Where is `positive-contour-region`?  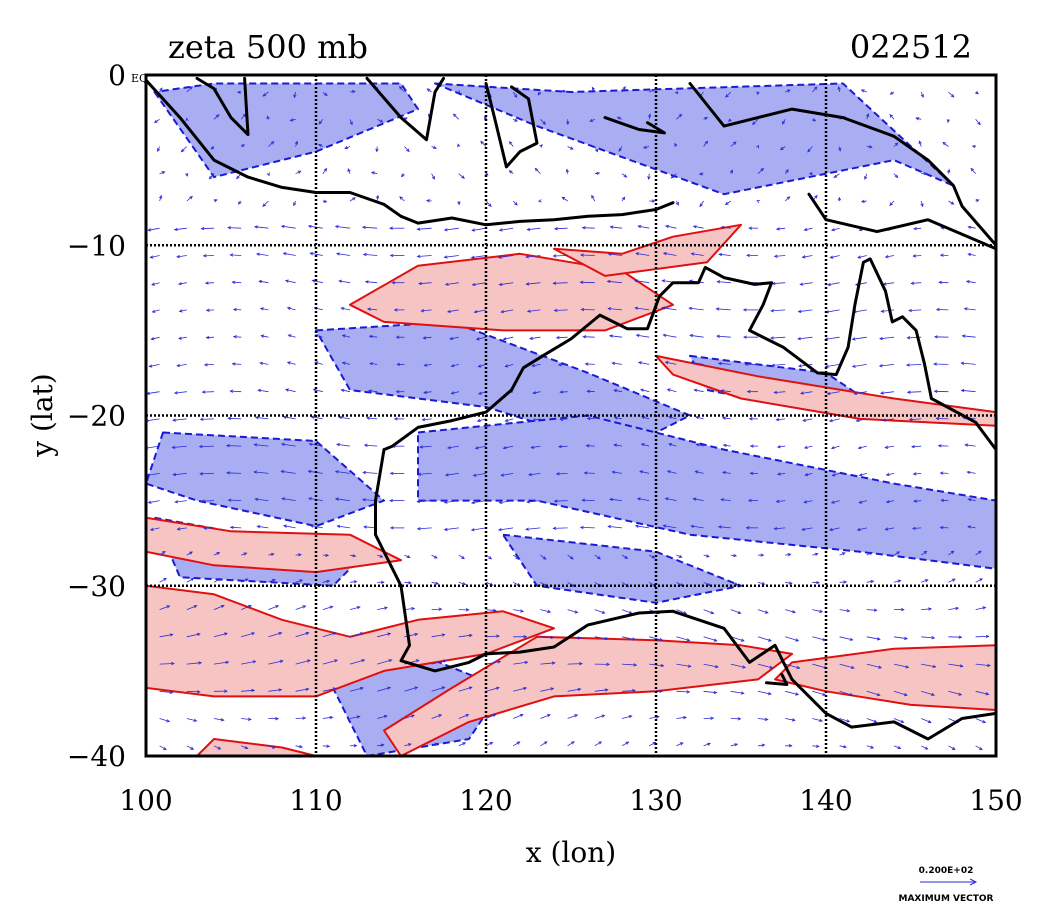 positive-contour-region is located at coordinates (647, 250).